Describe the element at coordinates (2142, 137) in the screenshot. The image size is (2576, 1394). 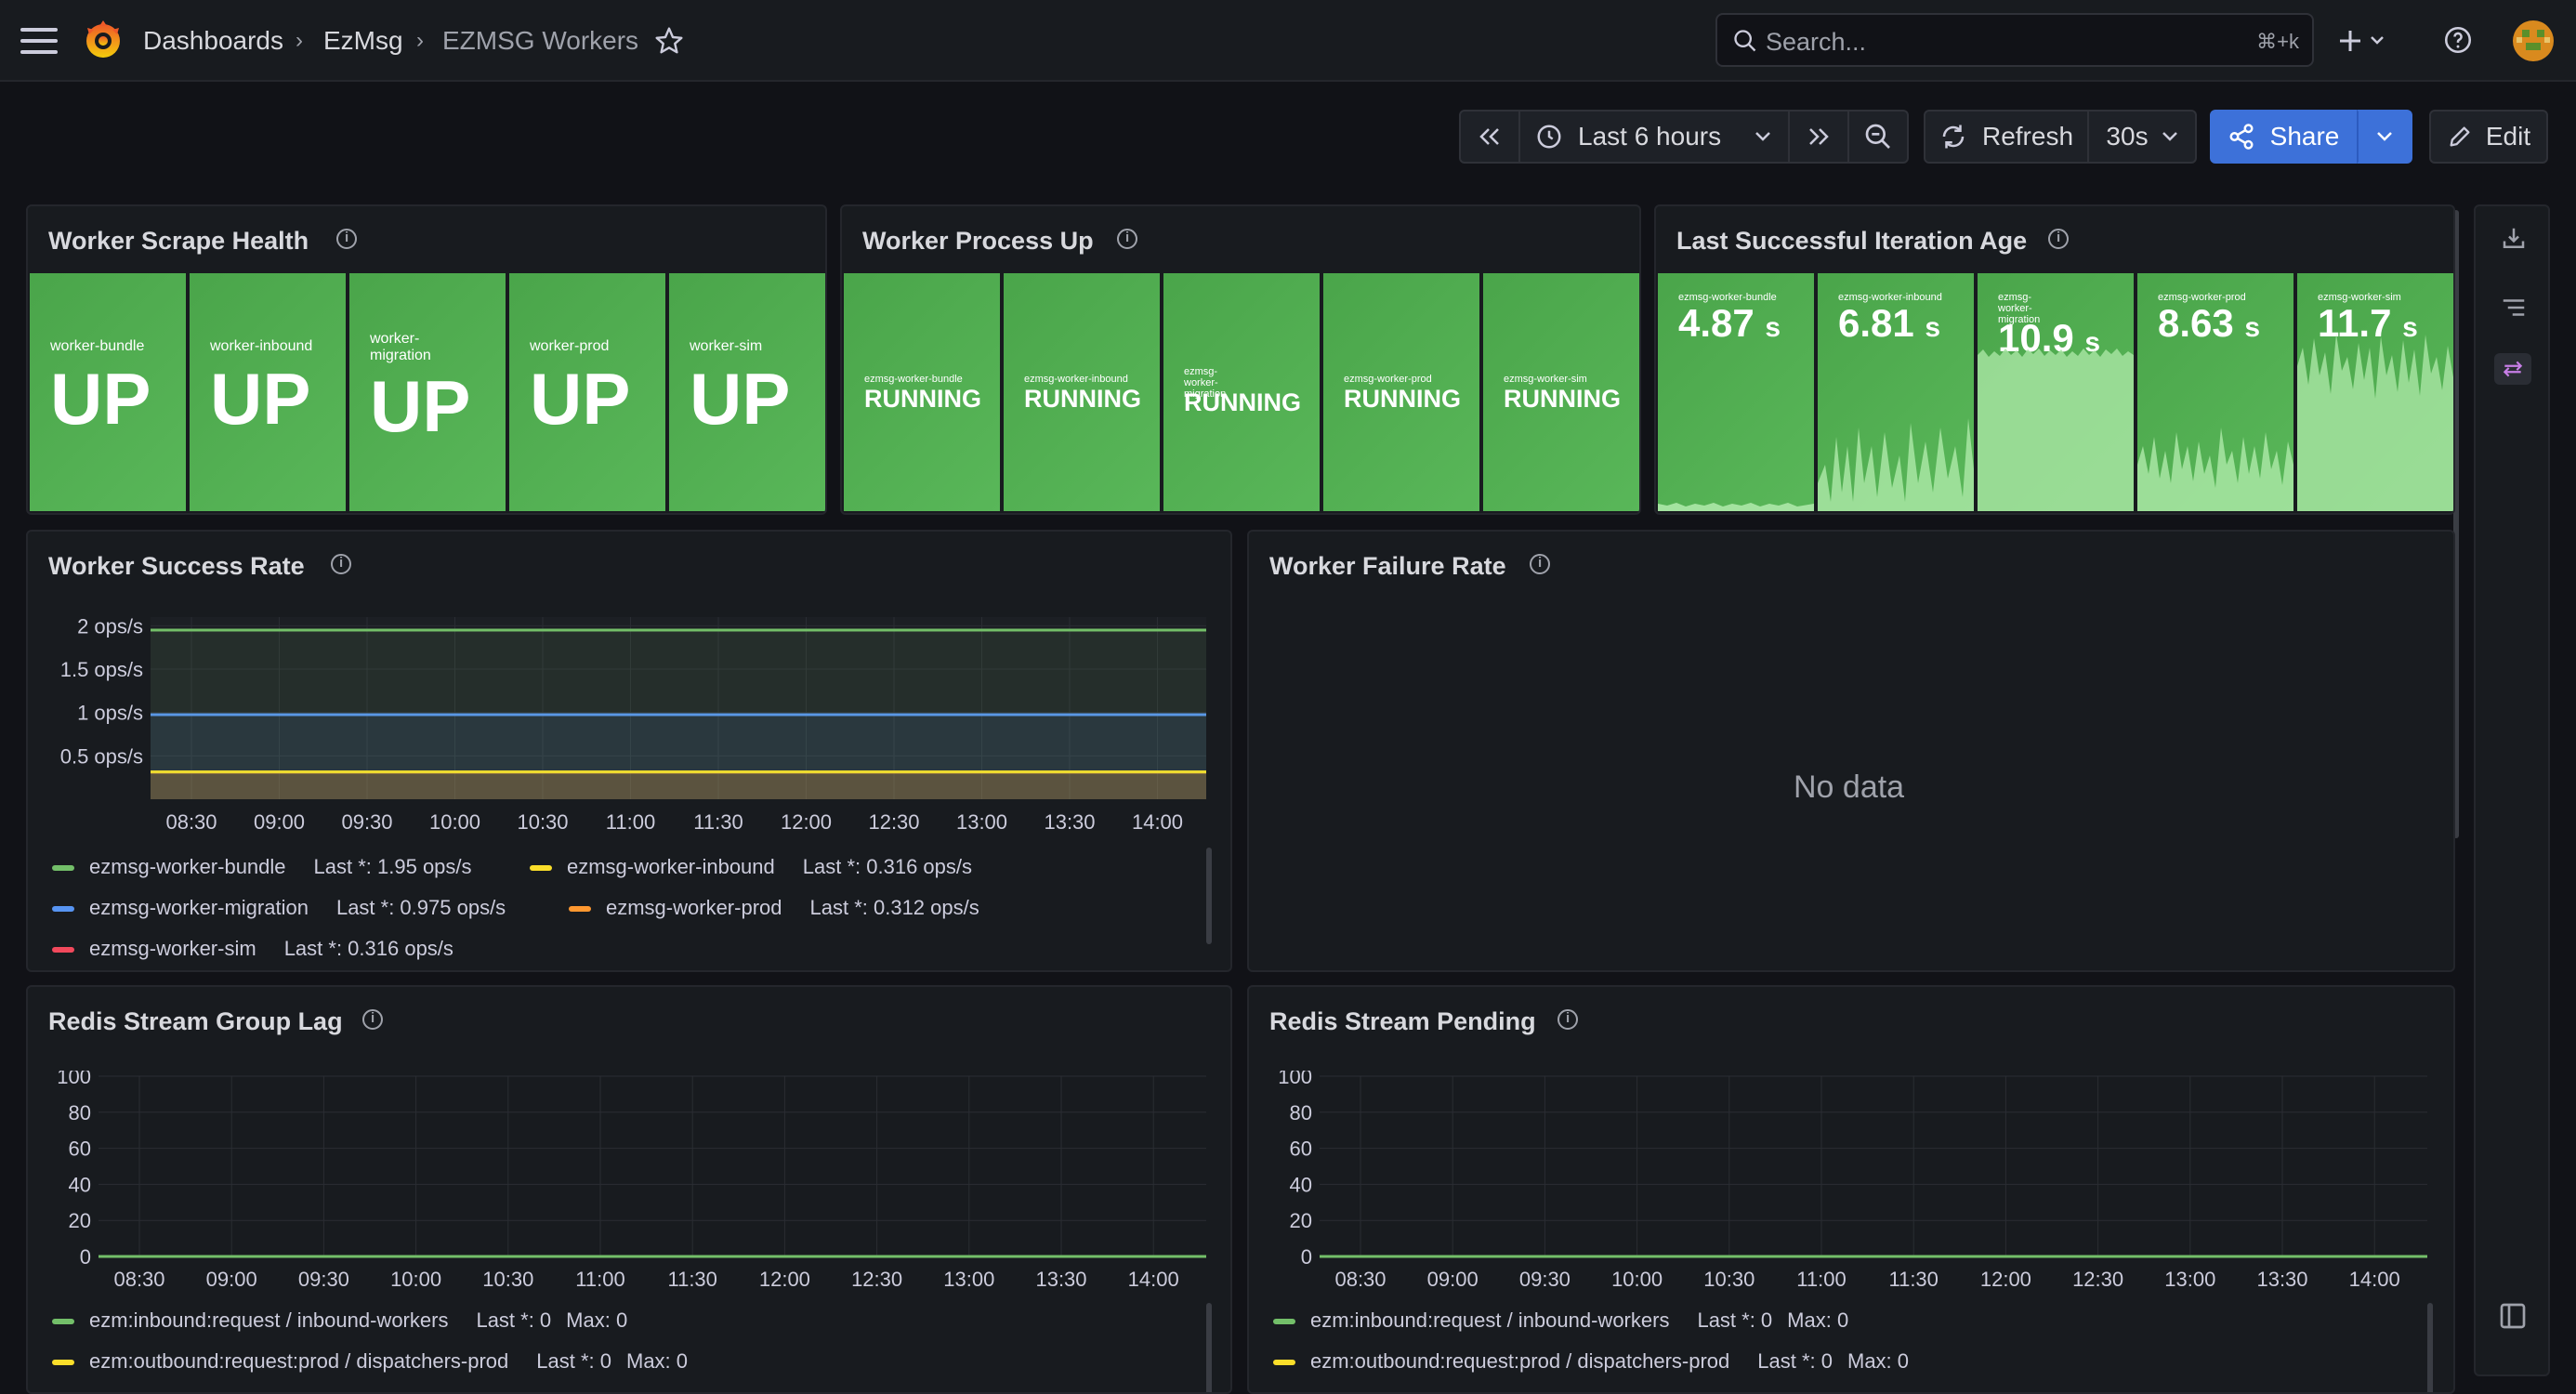
I see `refresh-interval-picker: 30s` at that location.